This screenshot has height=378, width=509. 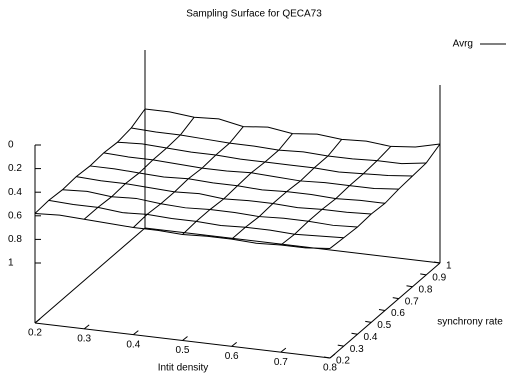 What do you see at coordinates (183, 350) in the screenshot?
I see `x-tick-label: 0.5` at bounding box center [183, 350].